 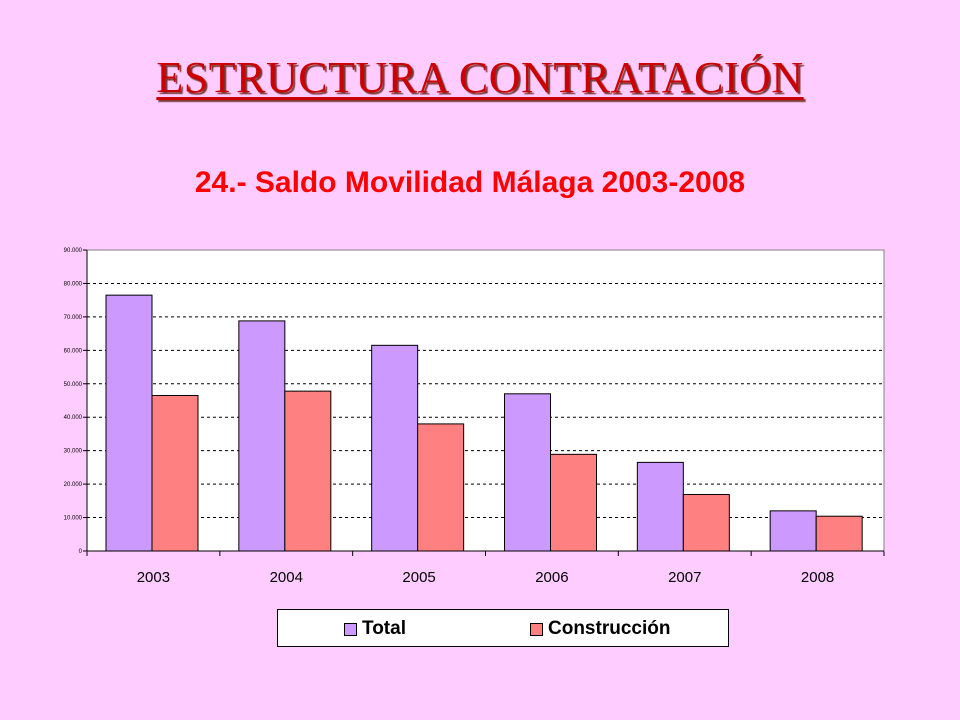 I want to click on bar-total-2006, so click(x=527, y=472).